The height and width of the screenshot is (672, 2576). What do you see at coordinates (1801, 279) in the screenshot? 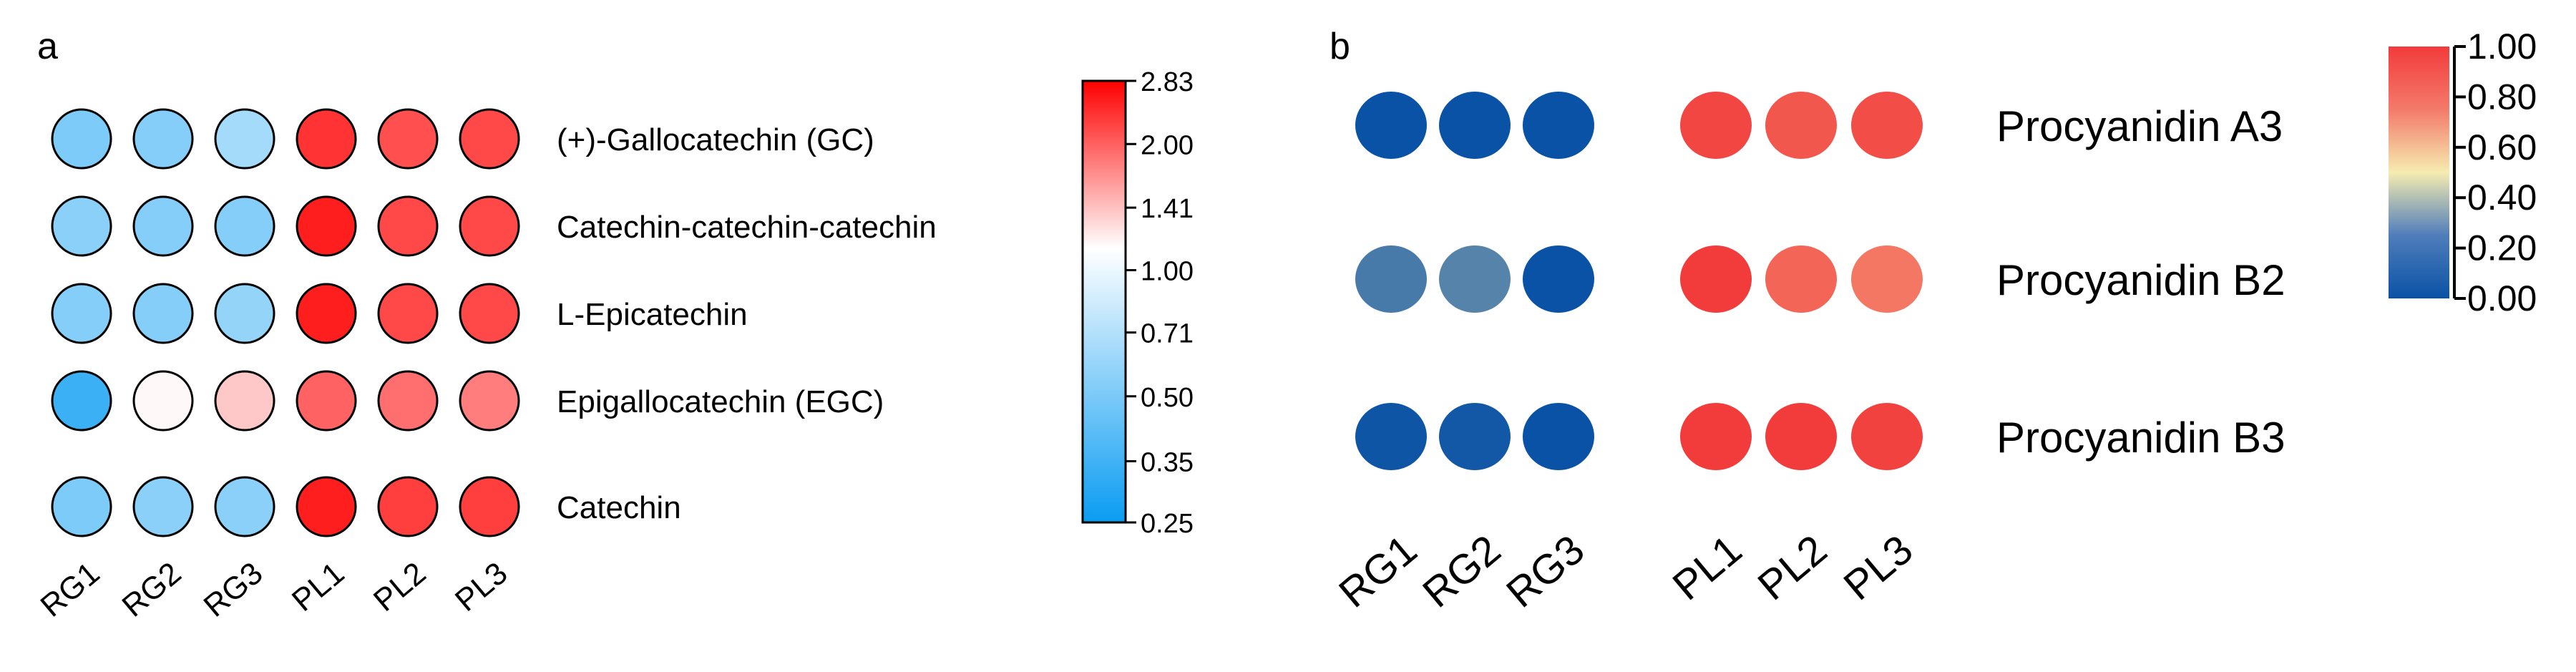
I see `cell-b-r1-c4` at bounding box center [1801, 279].